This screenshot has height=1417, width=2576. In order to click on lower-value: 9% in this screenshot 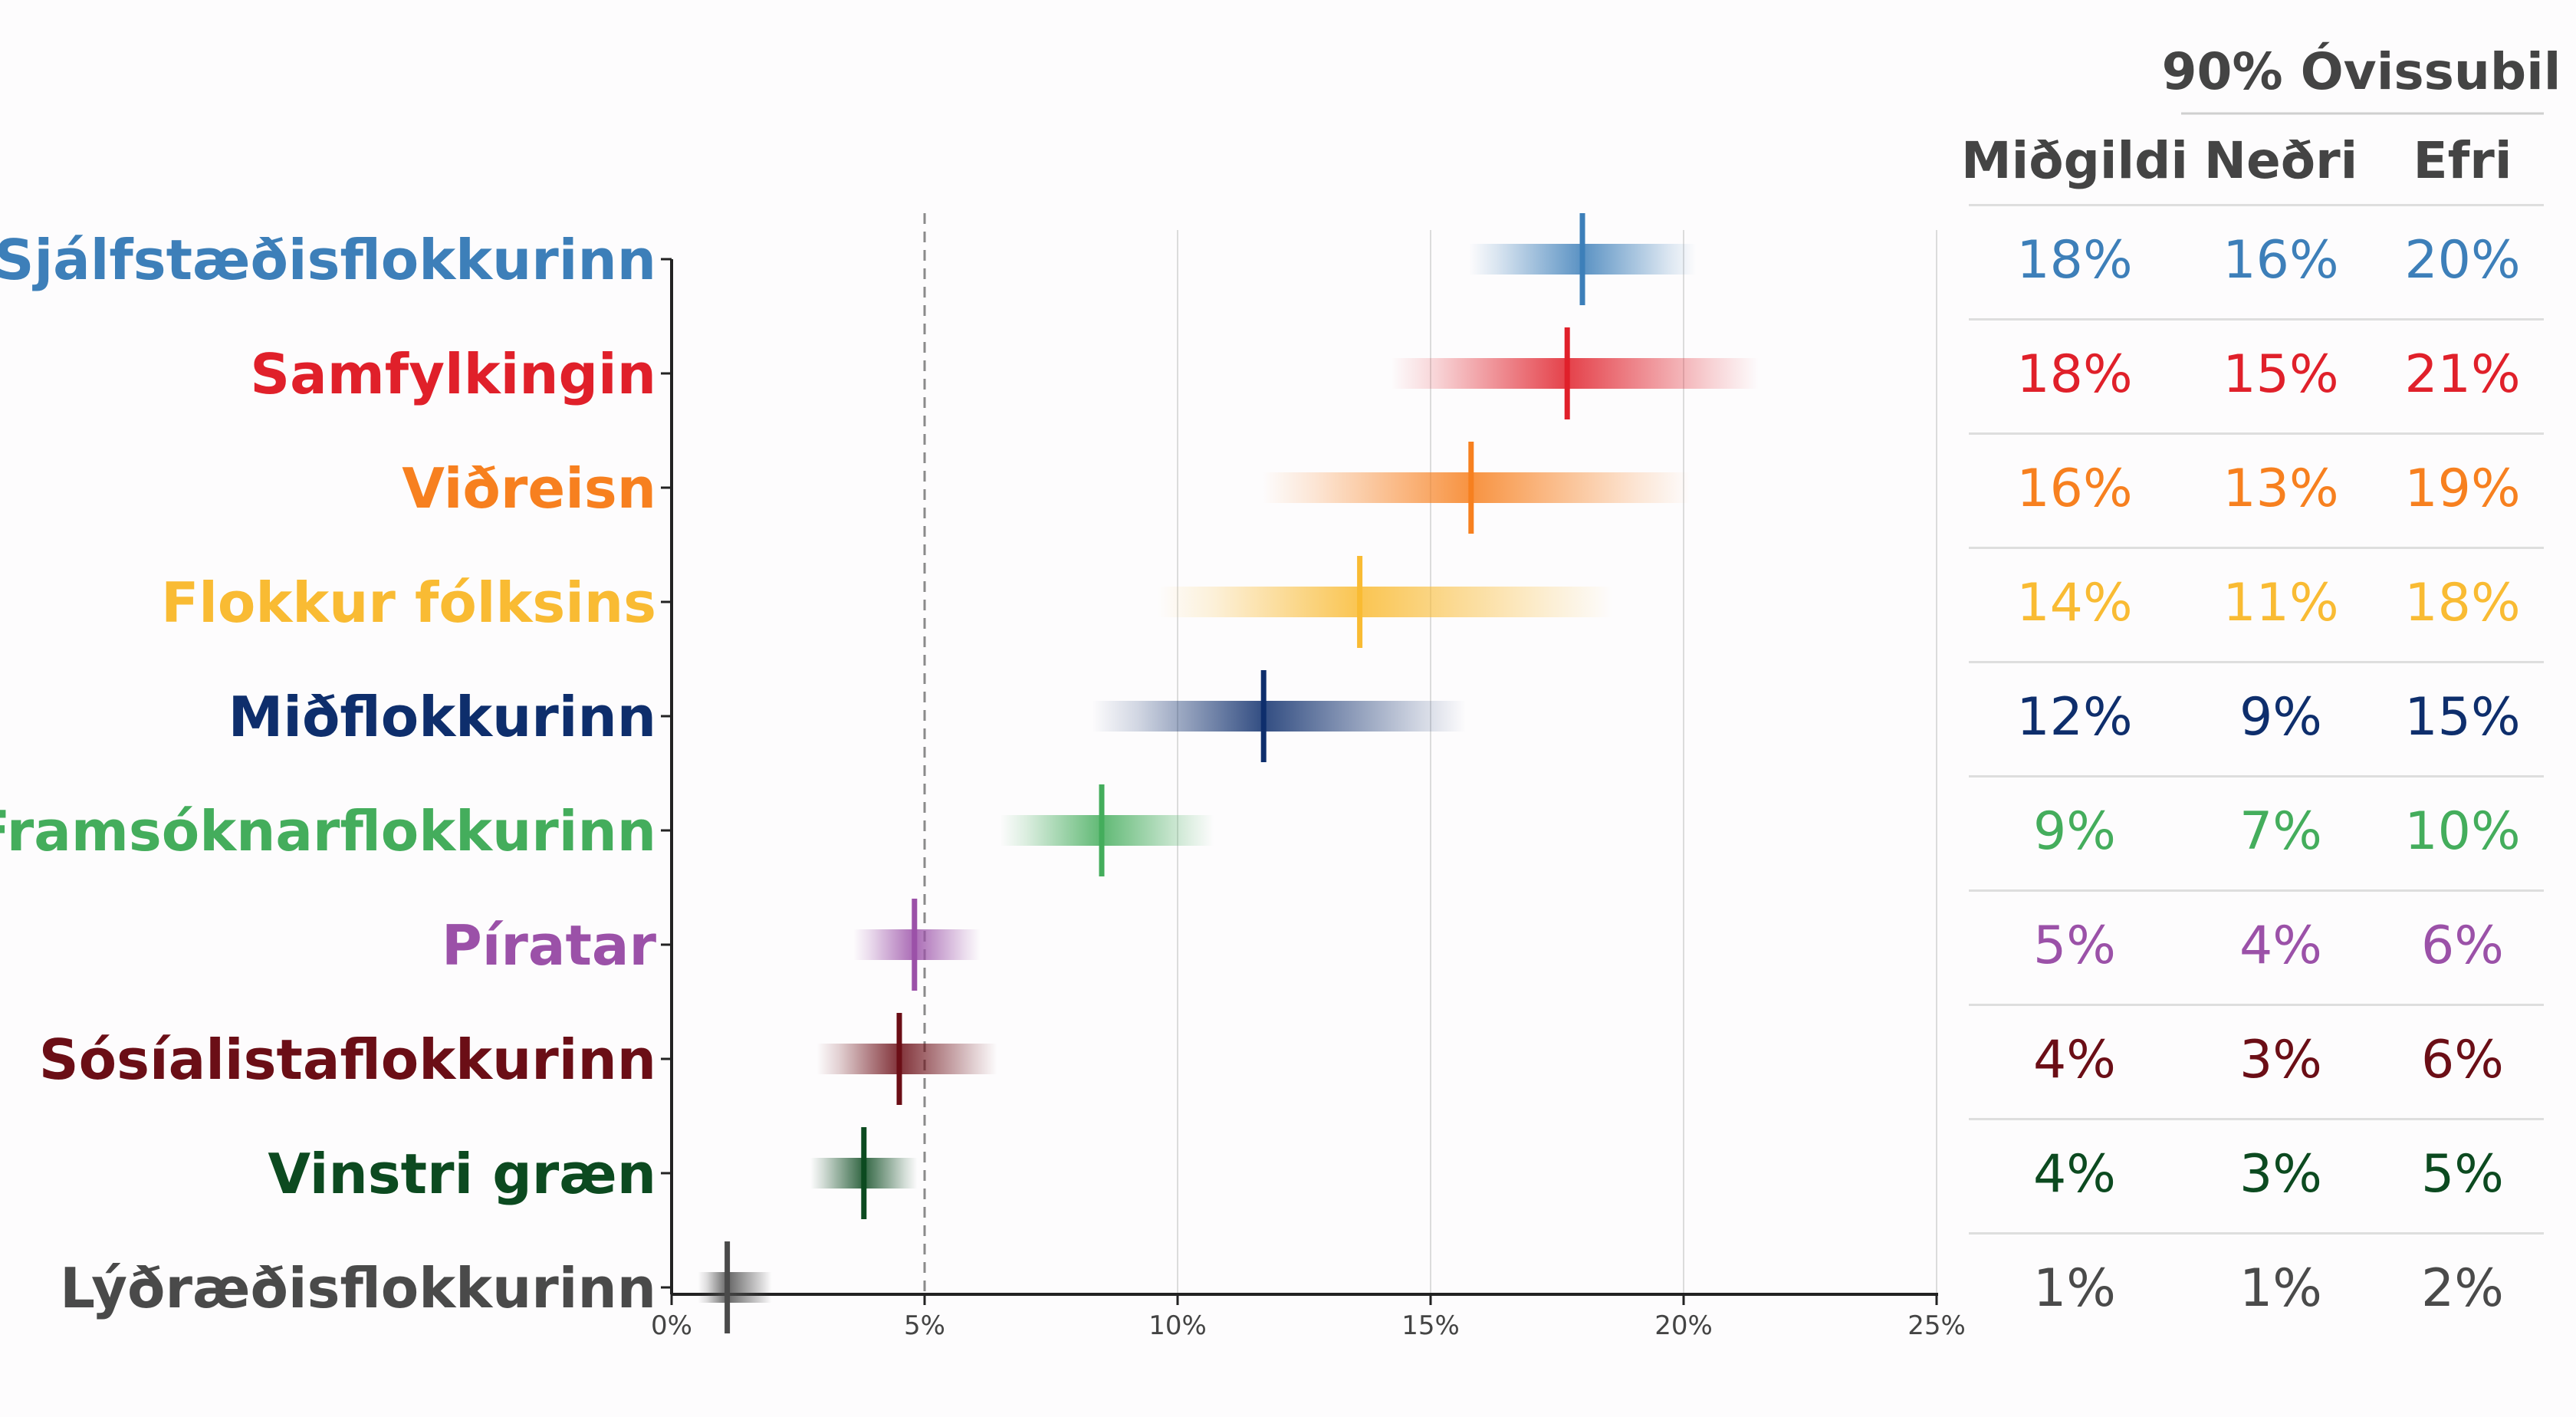, I will do `click(2281, 717)`.